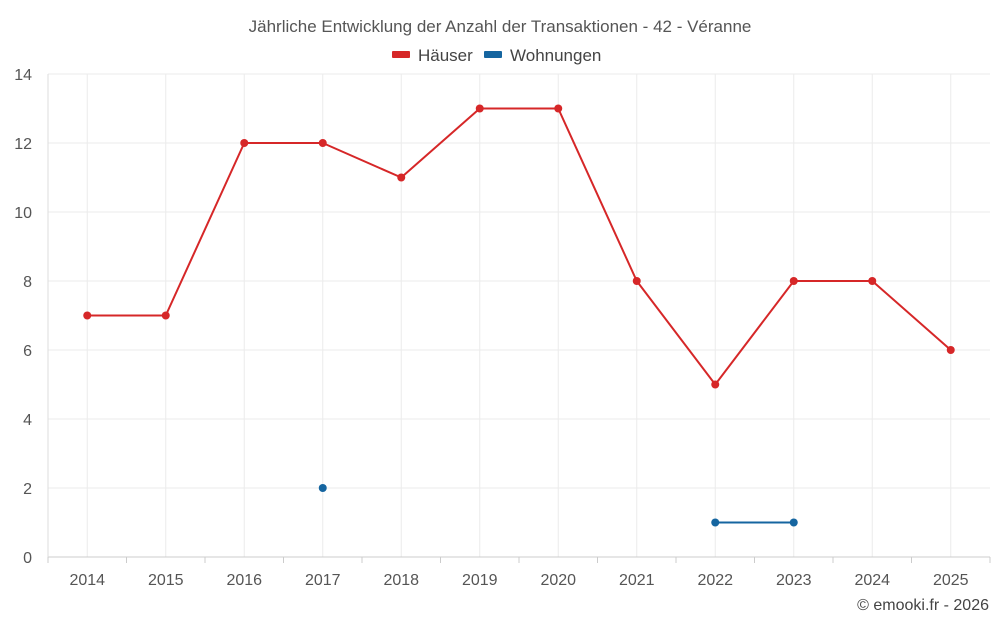 The image size is (1000, 625). What do you see at coordinates (27, 420) in the screenshot?
I see `y-tick-label-4: 4` at bounding box center [27, 420].